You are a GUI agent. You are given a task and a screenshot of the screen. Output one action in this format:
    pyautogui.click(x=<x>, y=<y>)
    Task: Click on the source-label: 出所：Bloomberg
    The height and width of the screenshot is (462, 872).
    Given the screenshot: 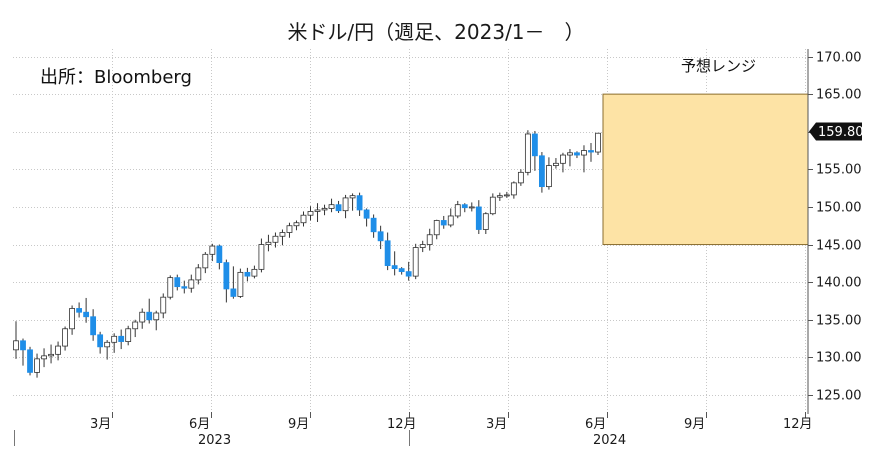 What is the action you would take?
    pyautogui.click(x=116, y=77)
    